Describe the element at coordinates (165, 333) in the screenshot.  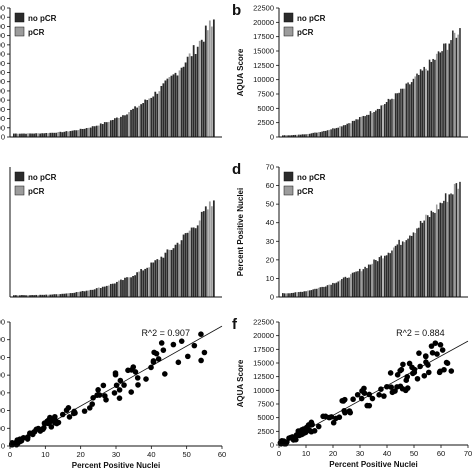
I see `r-squared-label: R^2 = 0.907` at that location.